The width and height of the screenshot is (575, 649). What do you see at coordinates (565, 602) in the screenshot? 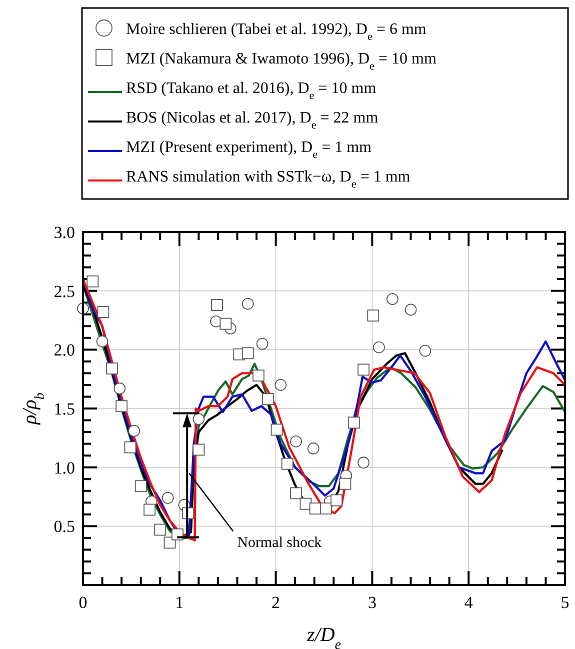
I see `x-tick-label: 5` at bounding box center [565, 602].